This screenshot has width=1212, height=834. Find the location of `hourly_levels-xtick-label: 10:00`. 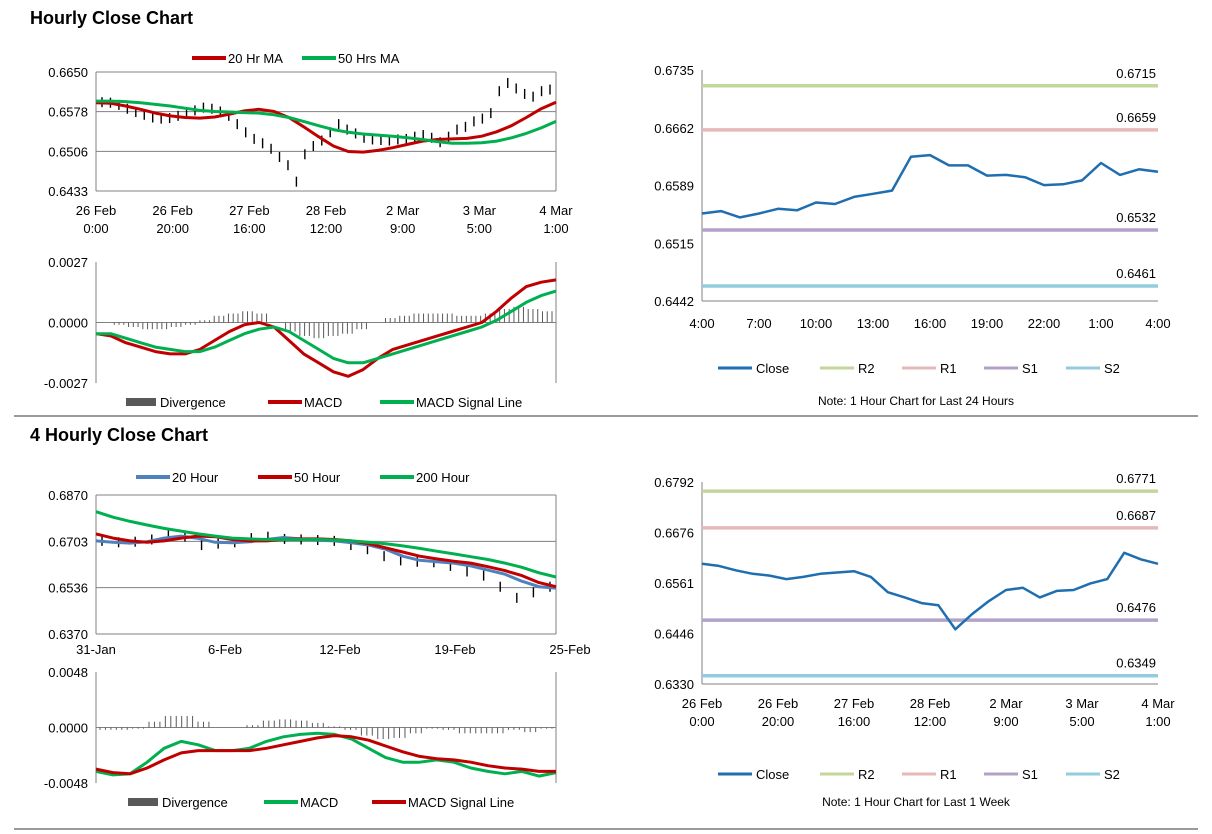

hourly_levels-xtick-label: 10:00 is located at coordinates (816, 323).